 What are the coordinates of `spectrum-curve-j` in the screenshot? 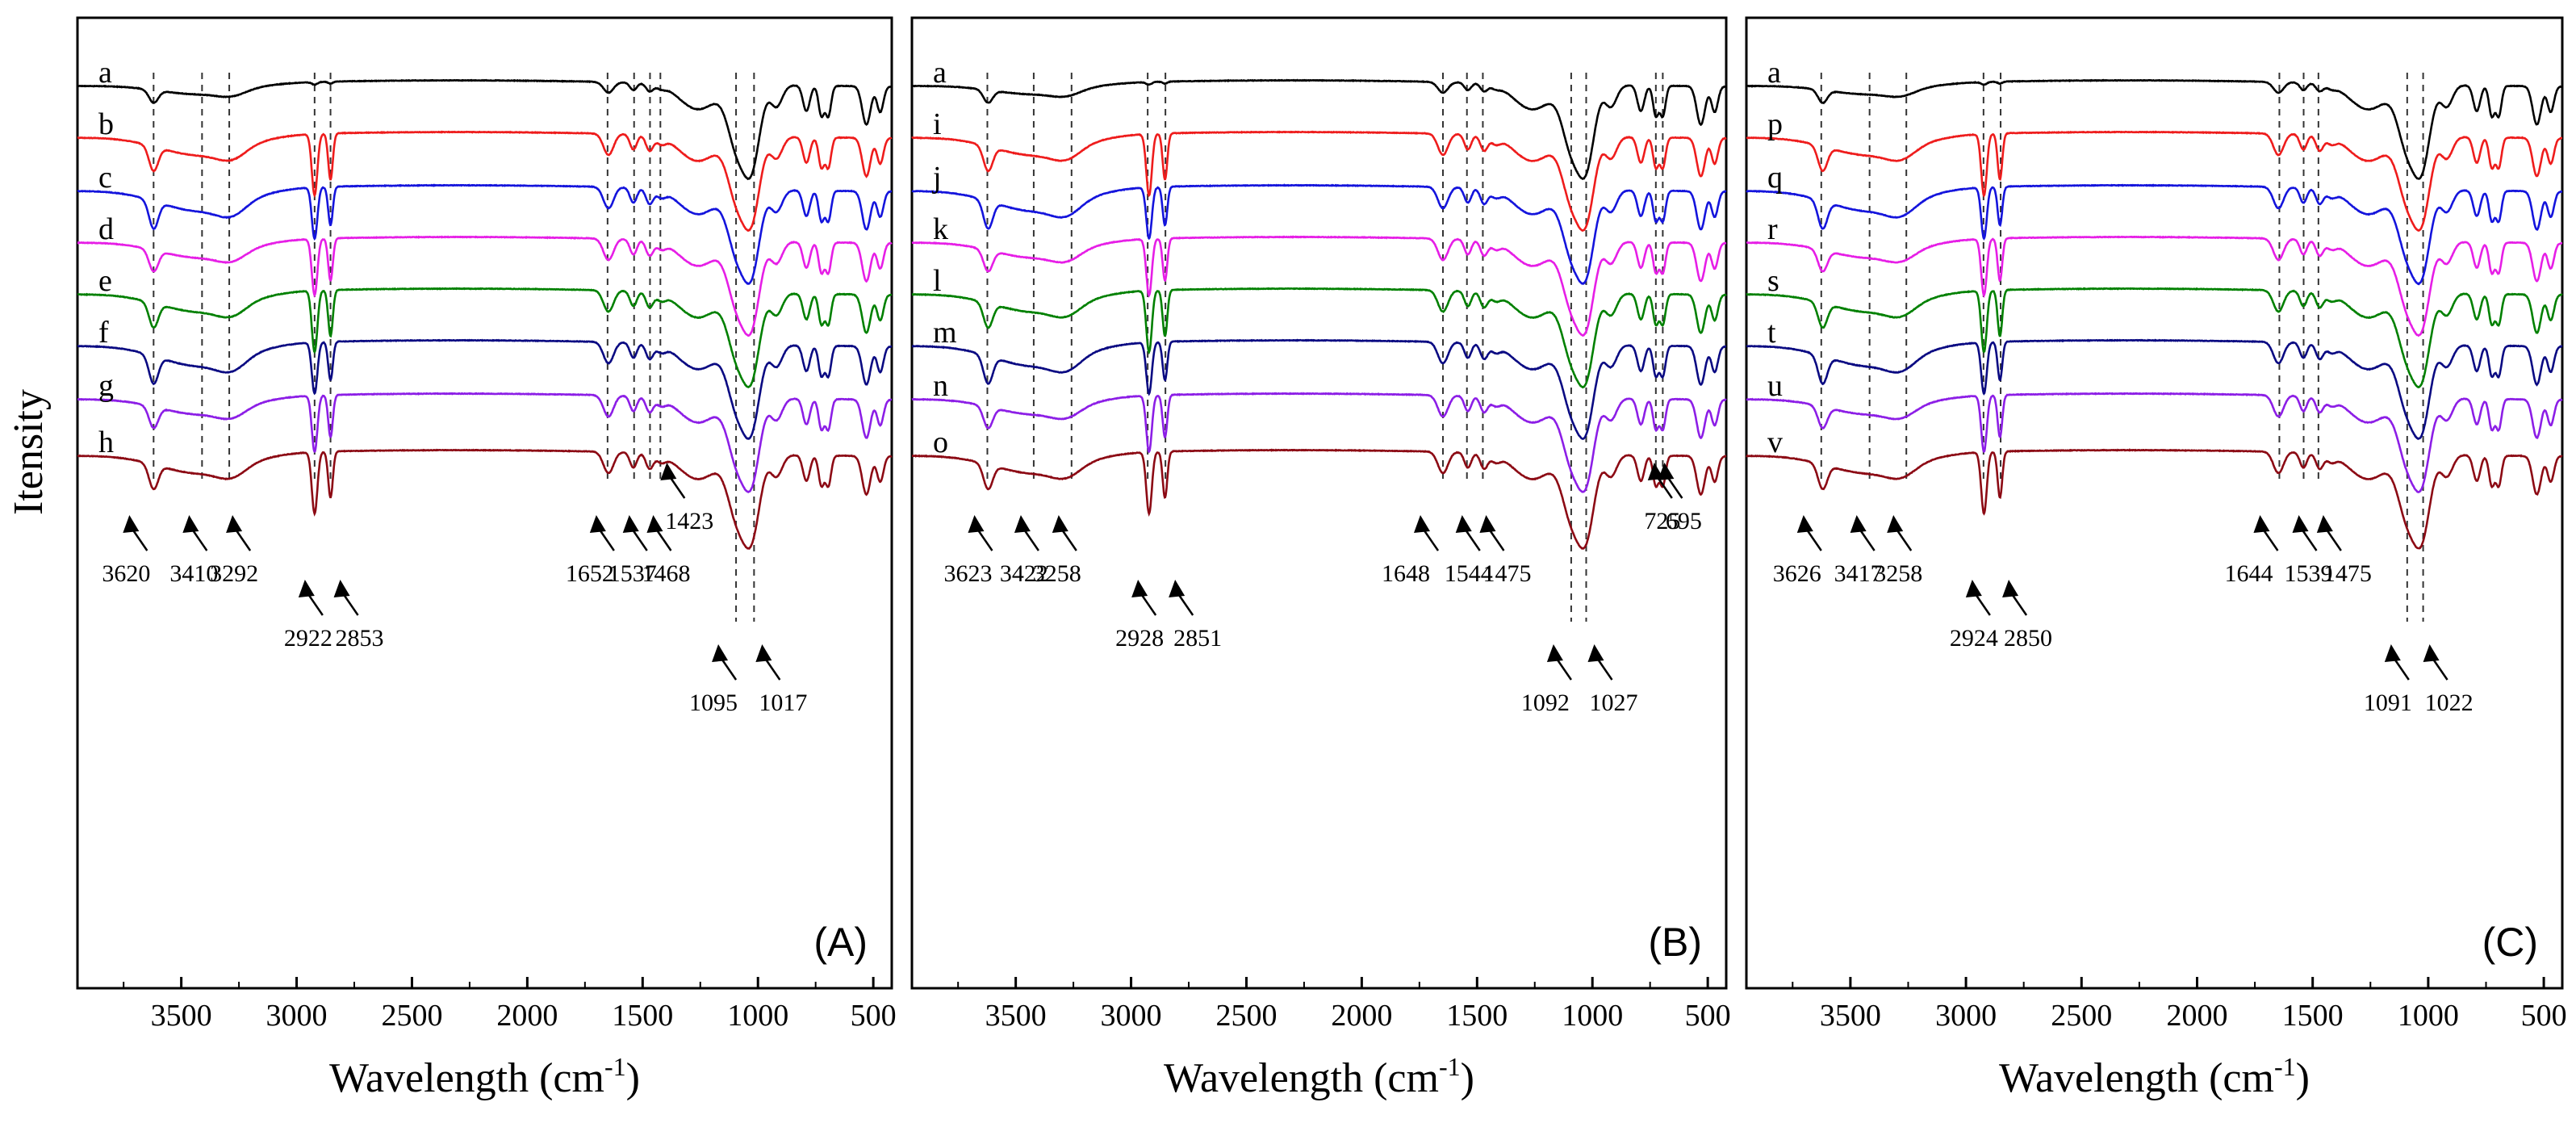 It's located at (1319, 235).